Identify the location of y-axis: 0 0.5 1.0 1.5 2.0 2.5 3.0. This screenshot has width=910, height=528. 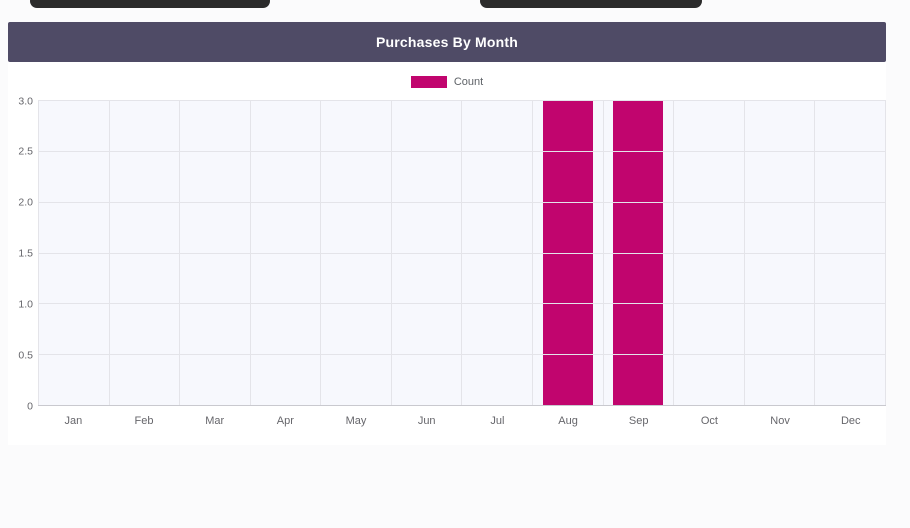
(23, 253).